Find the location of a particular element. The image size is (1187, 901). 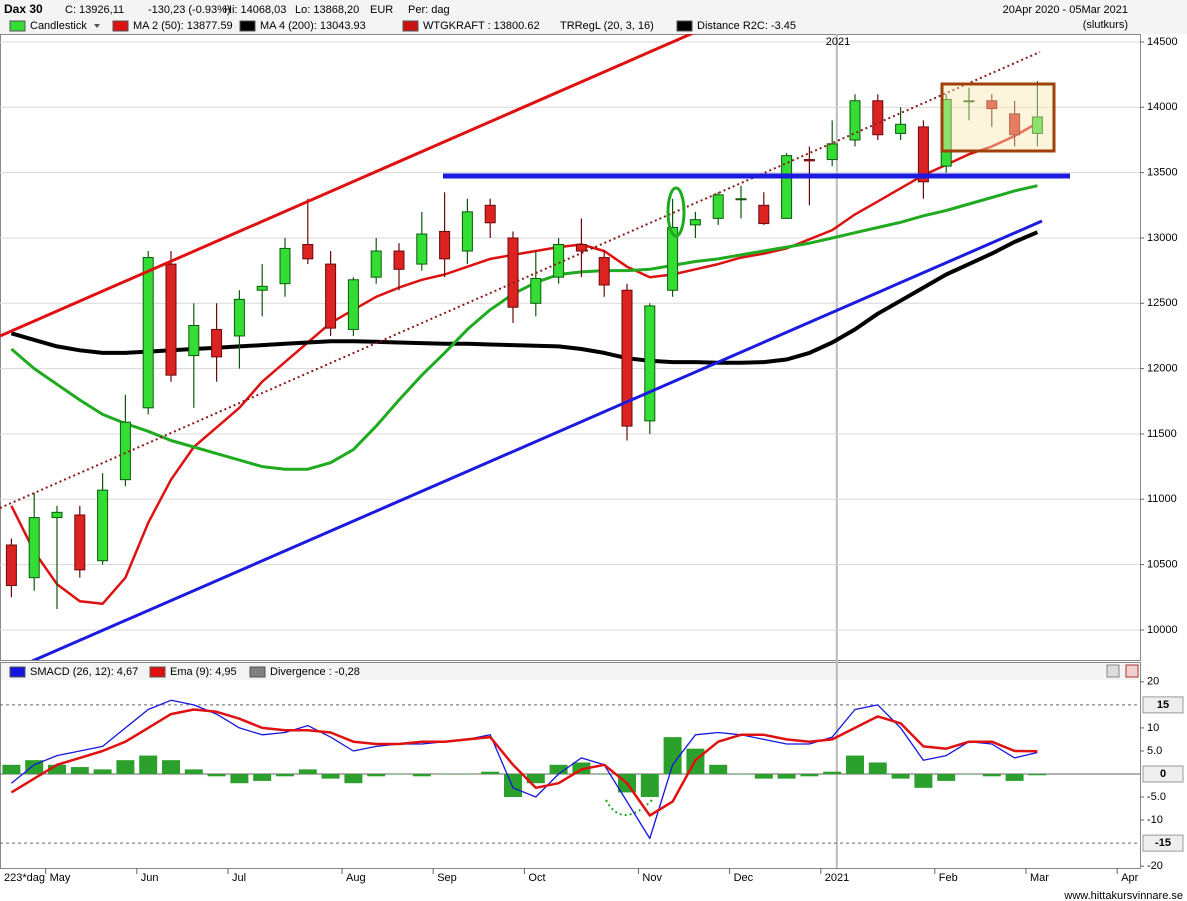

y-tick-label: 12000 is located at coordinates (1162, 369).